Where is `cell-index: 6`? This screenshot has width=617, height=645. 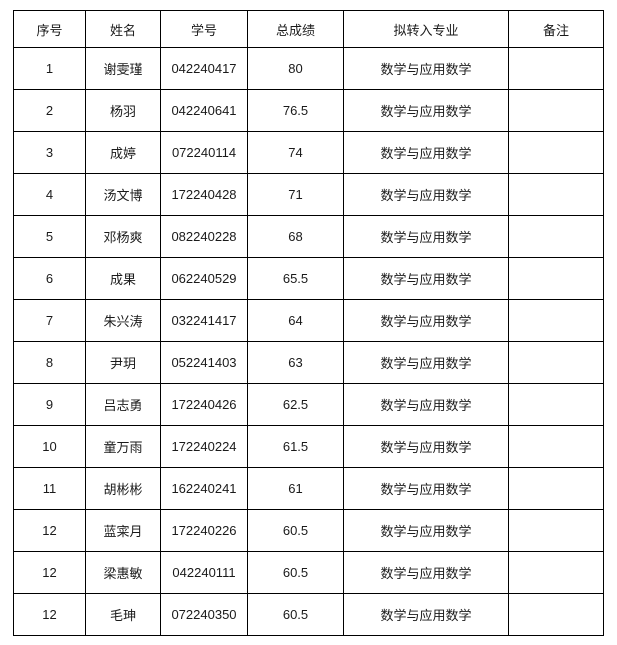 cell-index: 6 is located at coordinates (49, 278).